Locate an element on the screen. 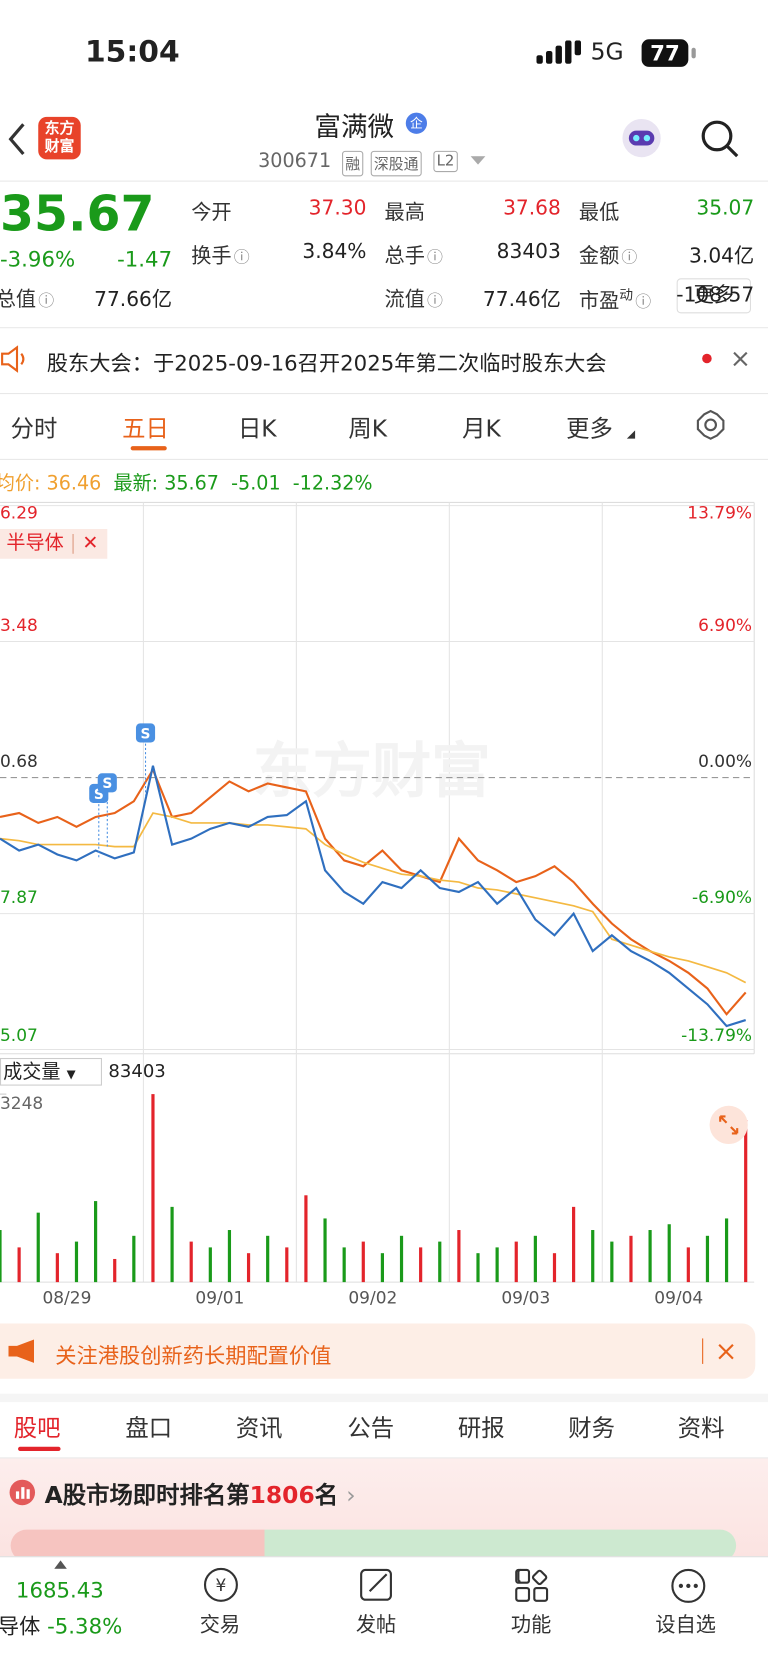 This screenshot has width=768, height=1668. field-value: -108.57 is located at coordinates (715, 295).